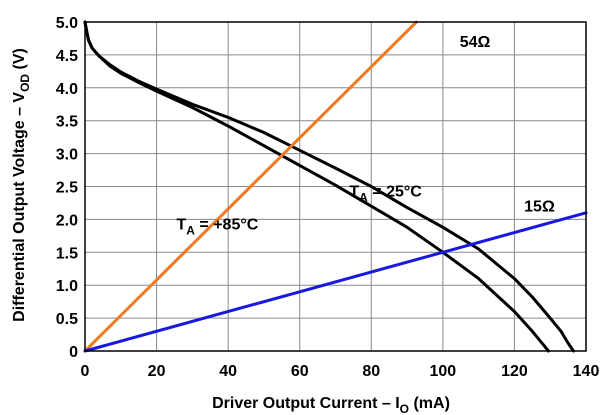 The height and width of the screenshot is (415, 616). What do you see at coordinates (85, 371) in the screenshot?
I see `x-tick-label: 0` at bounding box center [85, 371].